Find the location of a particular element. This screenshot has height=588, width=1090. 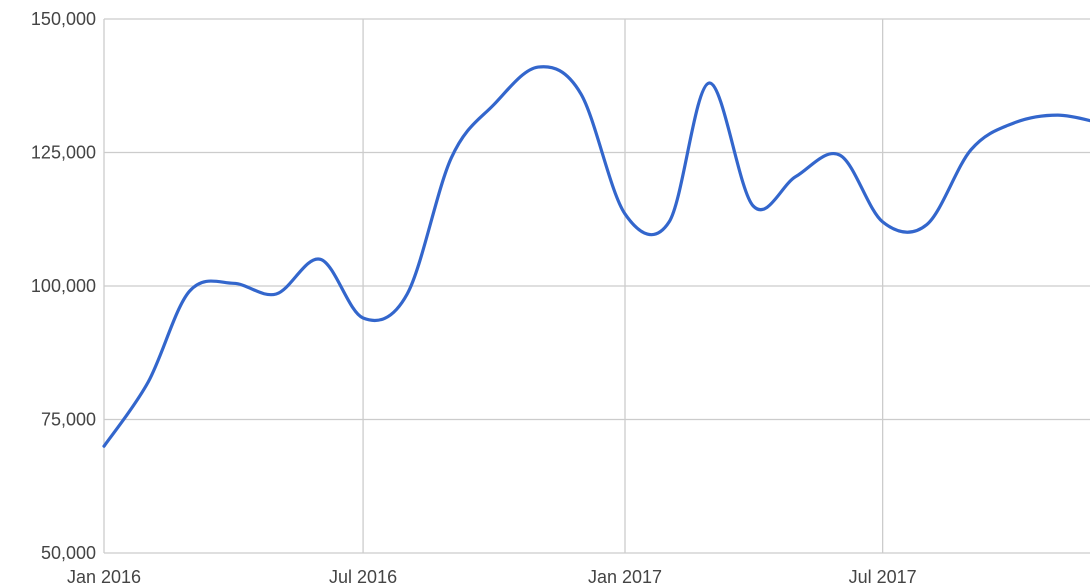

x-tick-label: Jul 2017 is located at coordinates (883, 577).